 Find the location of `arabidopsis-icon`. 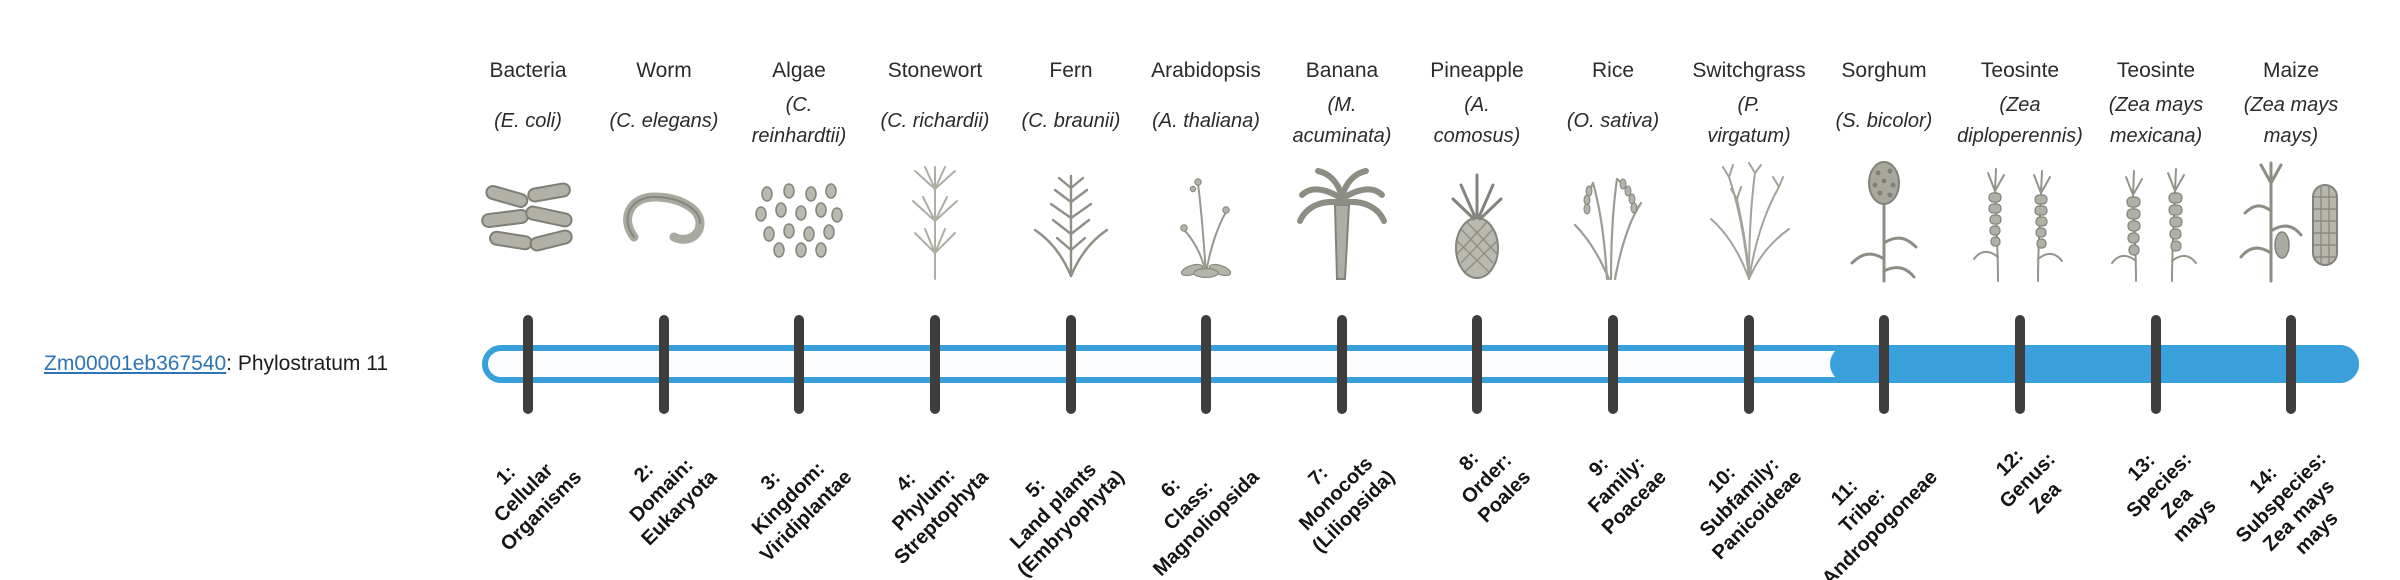

arabidopsis-icon is located at coordinates (1206, 220).